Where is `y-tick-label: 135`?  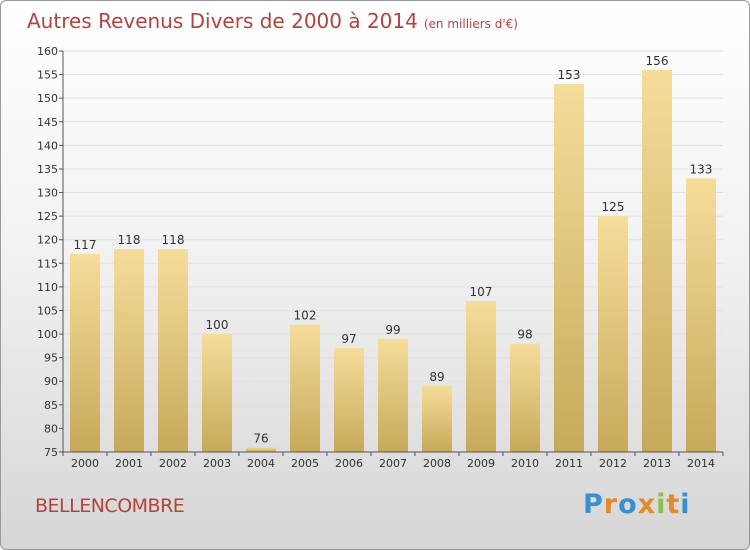
y-tick-label: 135 is located at coordinates (47, 169).